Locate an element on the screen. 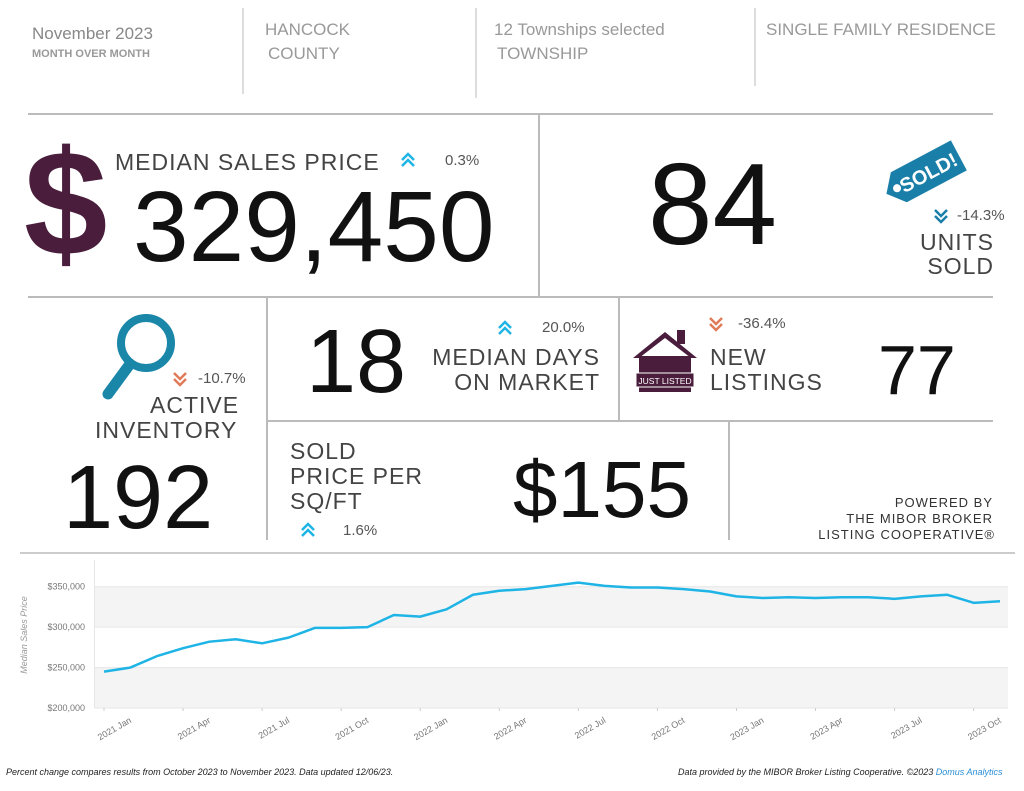  kpi-label: NEW is located at coordinates (738, 357).